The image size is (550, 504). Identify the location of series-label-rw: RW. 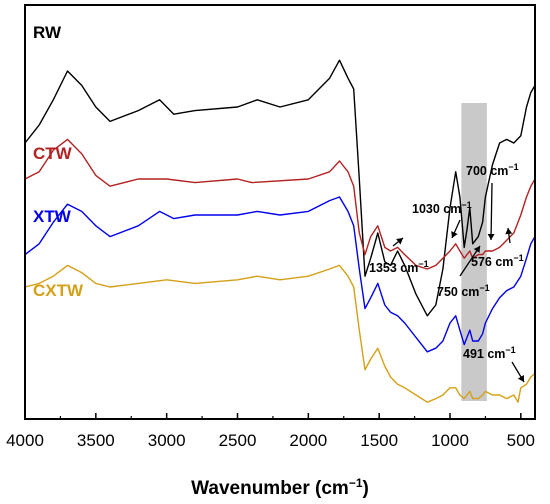
(47, 32).